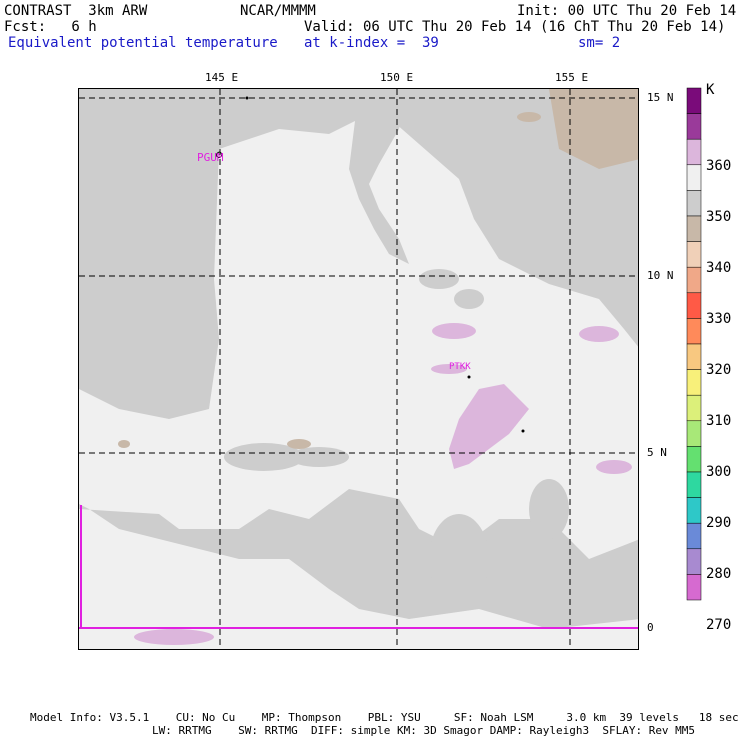 Image resolution: width=740 pixels, height=740 pixels. Describe the element at coordinates (572, 77) in the screenshot. I see `lon-label-155: 155 E` at that location.